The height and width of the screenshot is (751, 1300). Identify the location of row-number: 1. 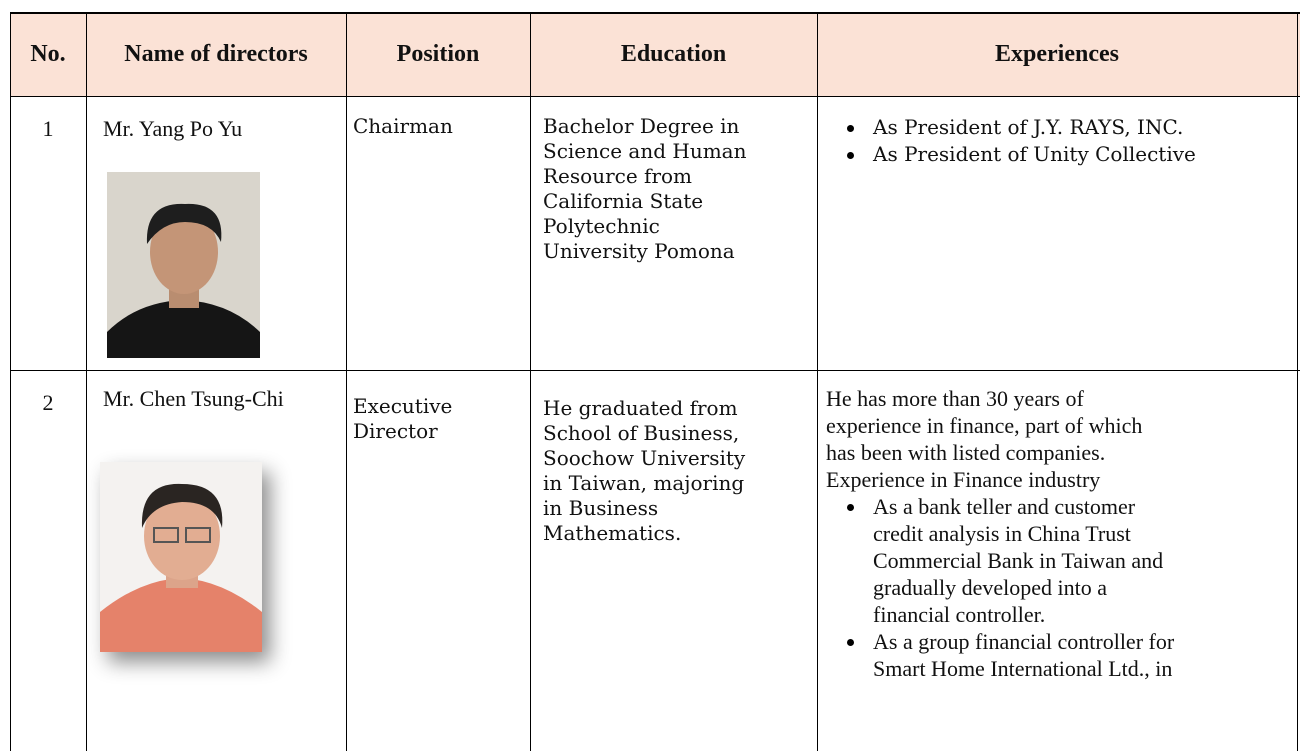
(48, 128).